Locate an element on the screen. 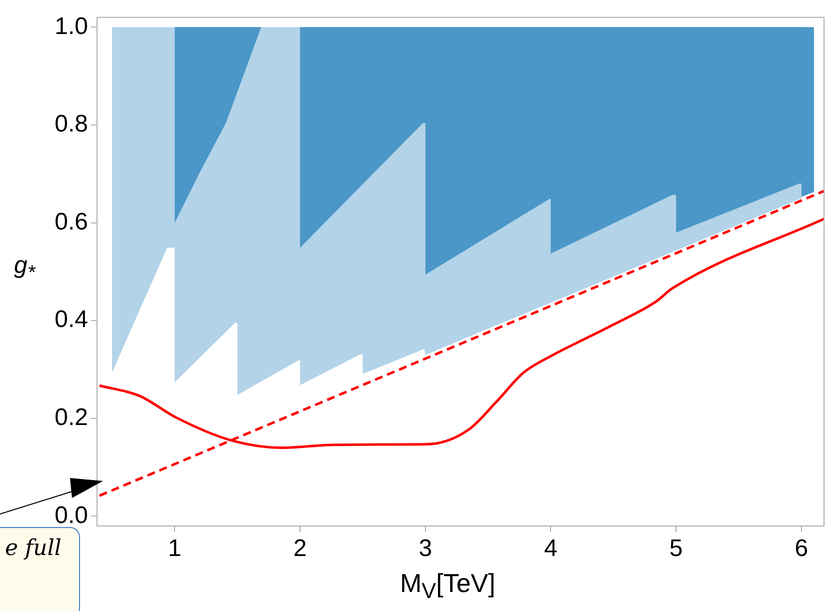  x-tick-label: 4 is located at coordinates (551, 548).